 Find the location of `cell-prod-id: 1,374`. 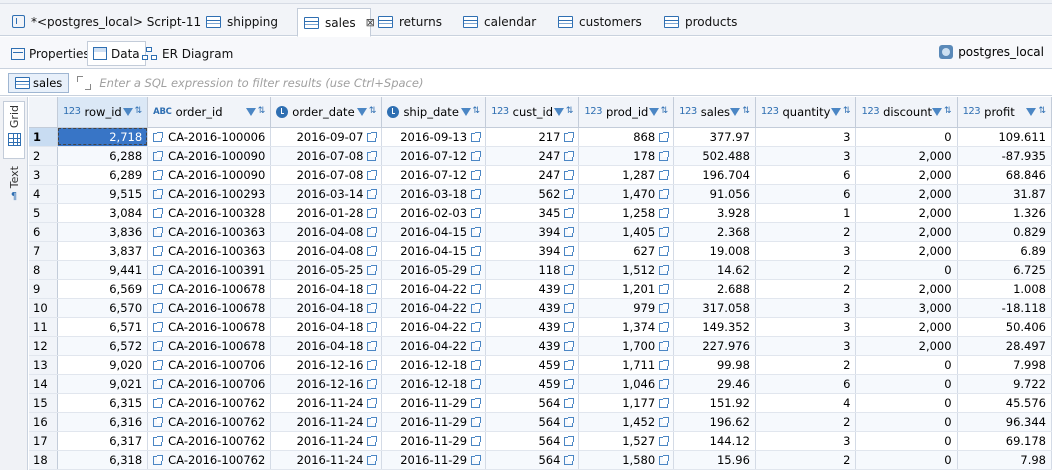

cell-prod-id: 1,374 is located at coordinates (626, 327).